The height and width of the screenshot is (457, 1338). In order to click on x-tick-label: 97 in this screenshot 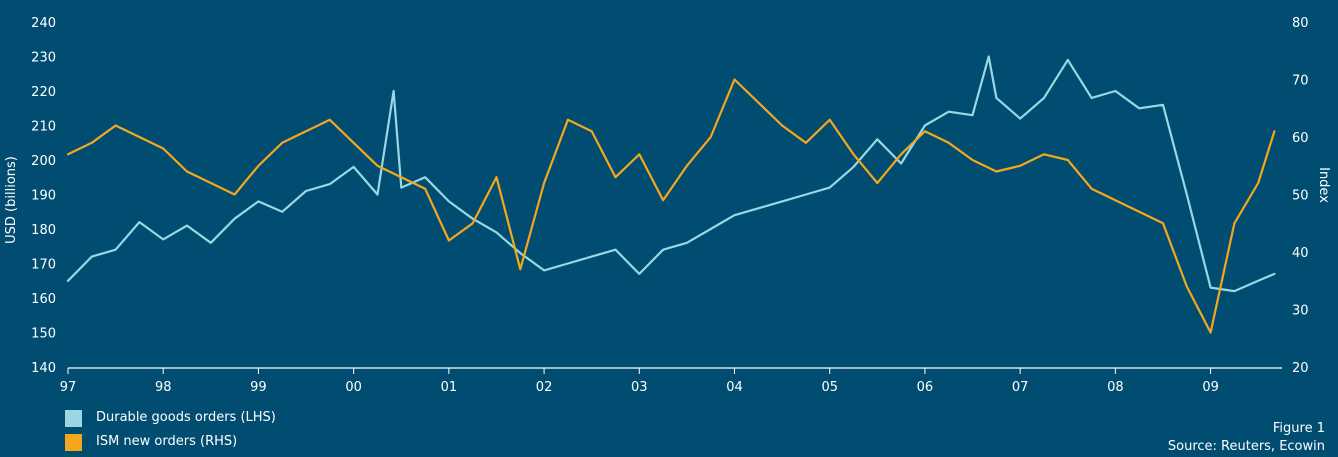, I will do `click(68, 387)`.